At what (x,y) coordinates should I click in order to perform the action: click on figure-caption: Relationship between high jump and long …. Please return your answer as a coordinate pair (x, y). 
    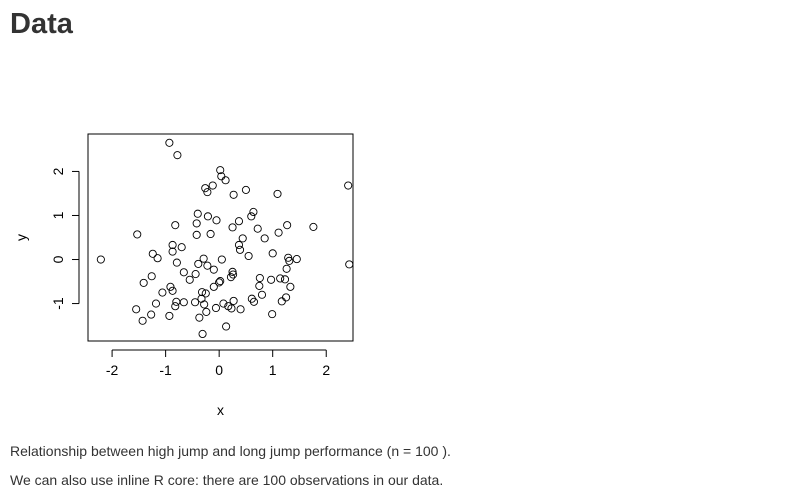
    Looking at the image, I should click on (230, 451).